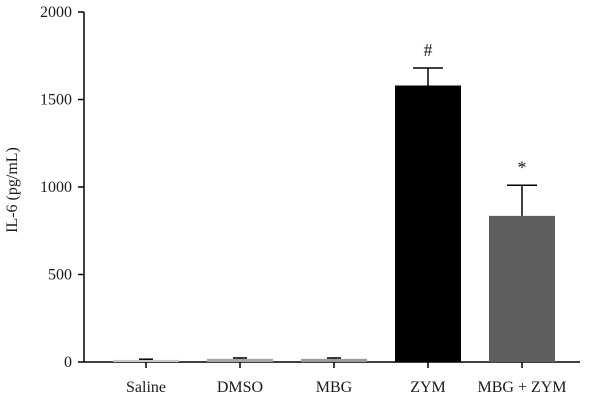 The height and width of the screenshot is (404, 600). Describe the element at coordinates (56, 12) in the screenshot. I see `y-tick-label: 2000` at that location.